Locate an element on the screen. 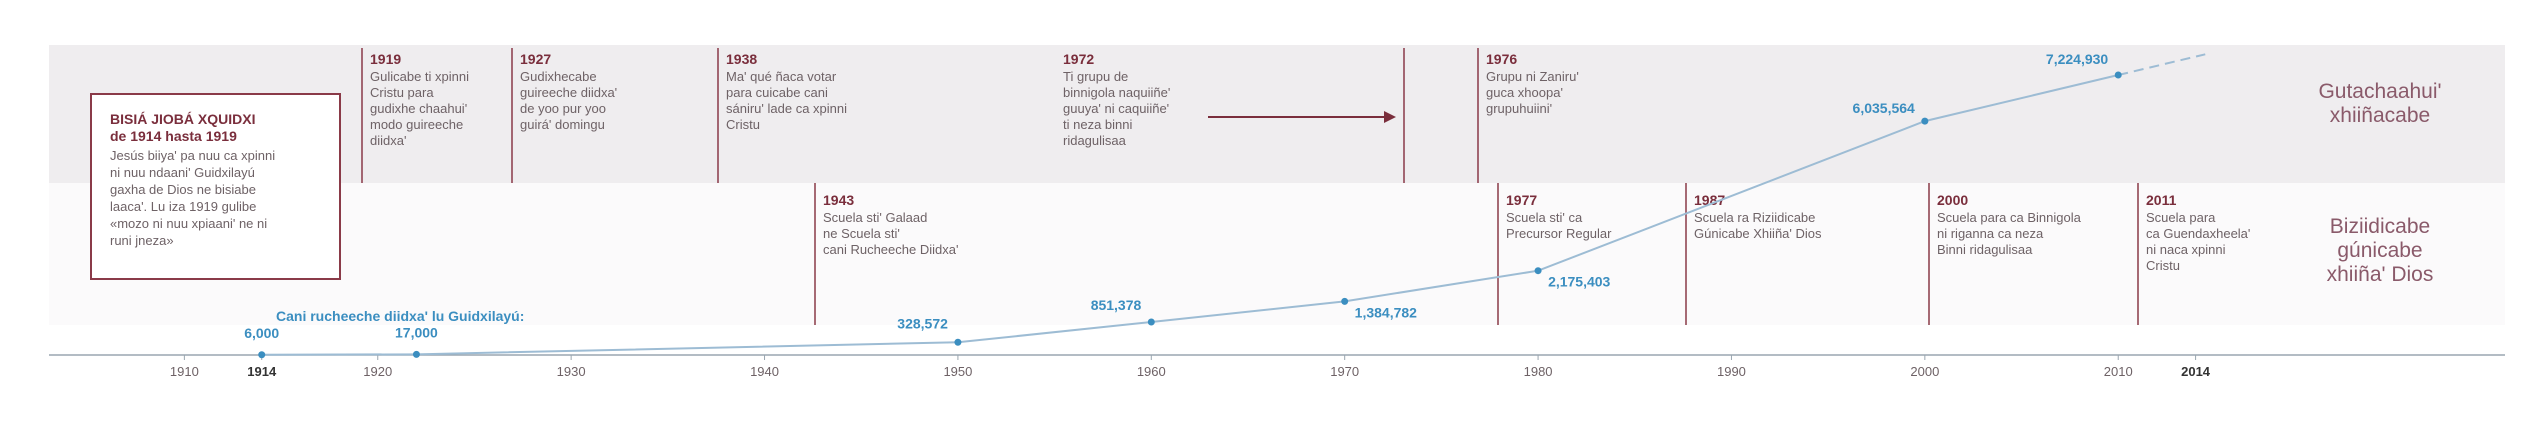 The image size is (2542, 445). x-tick-label: 1940 is located at coordinates (764, 371).